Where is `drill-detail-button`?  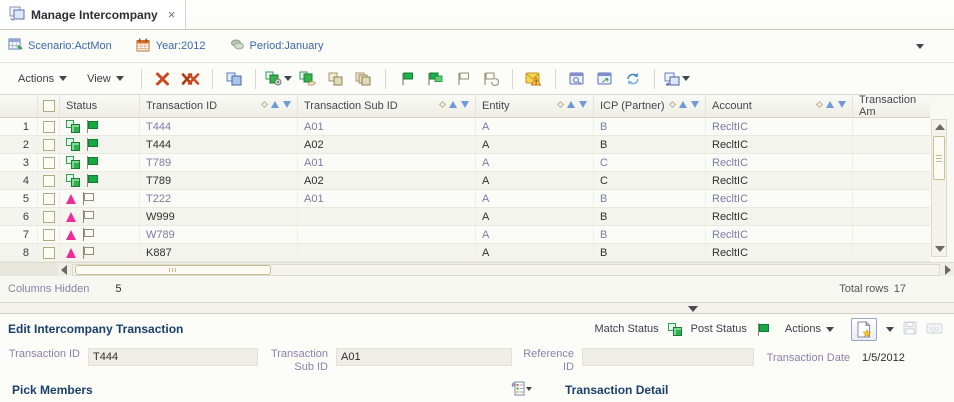
drill-detail-button is located at coordinates (605, 79).